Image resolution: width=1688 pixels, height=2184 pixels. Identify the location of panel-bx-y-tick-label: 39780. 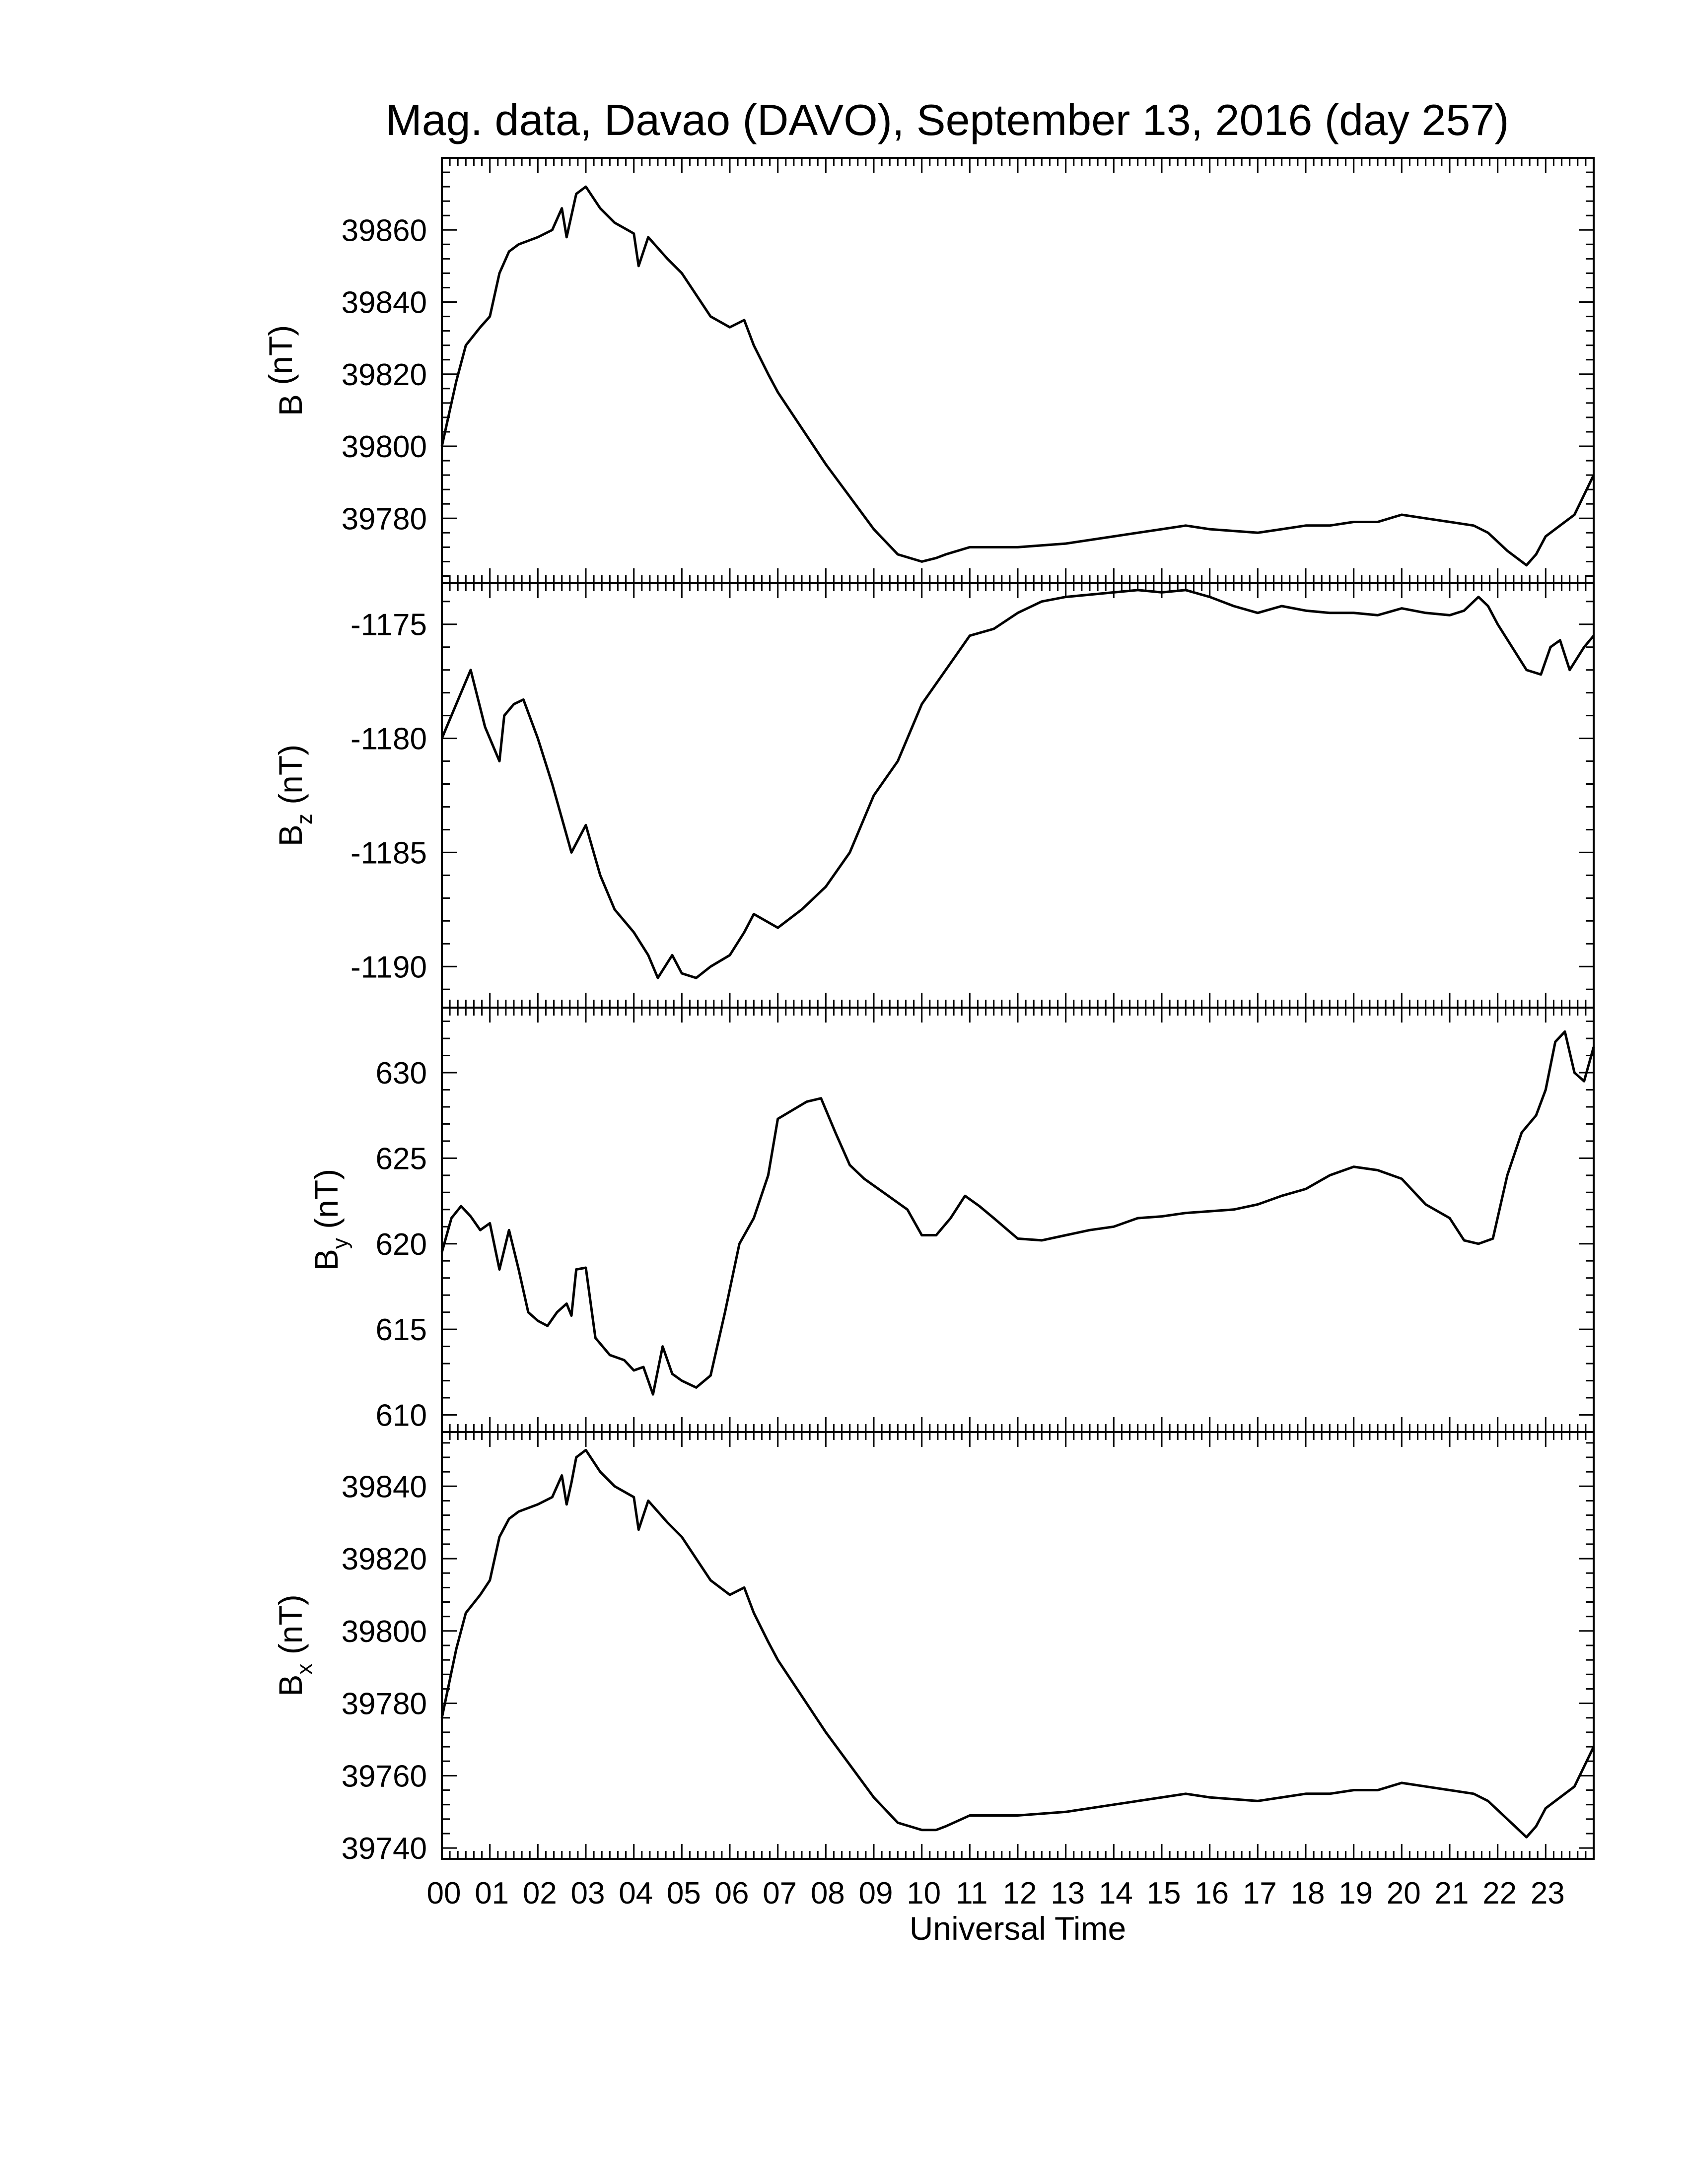
(384, 1704).